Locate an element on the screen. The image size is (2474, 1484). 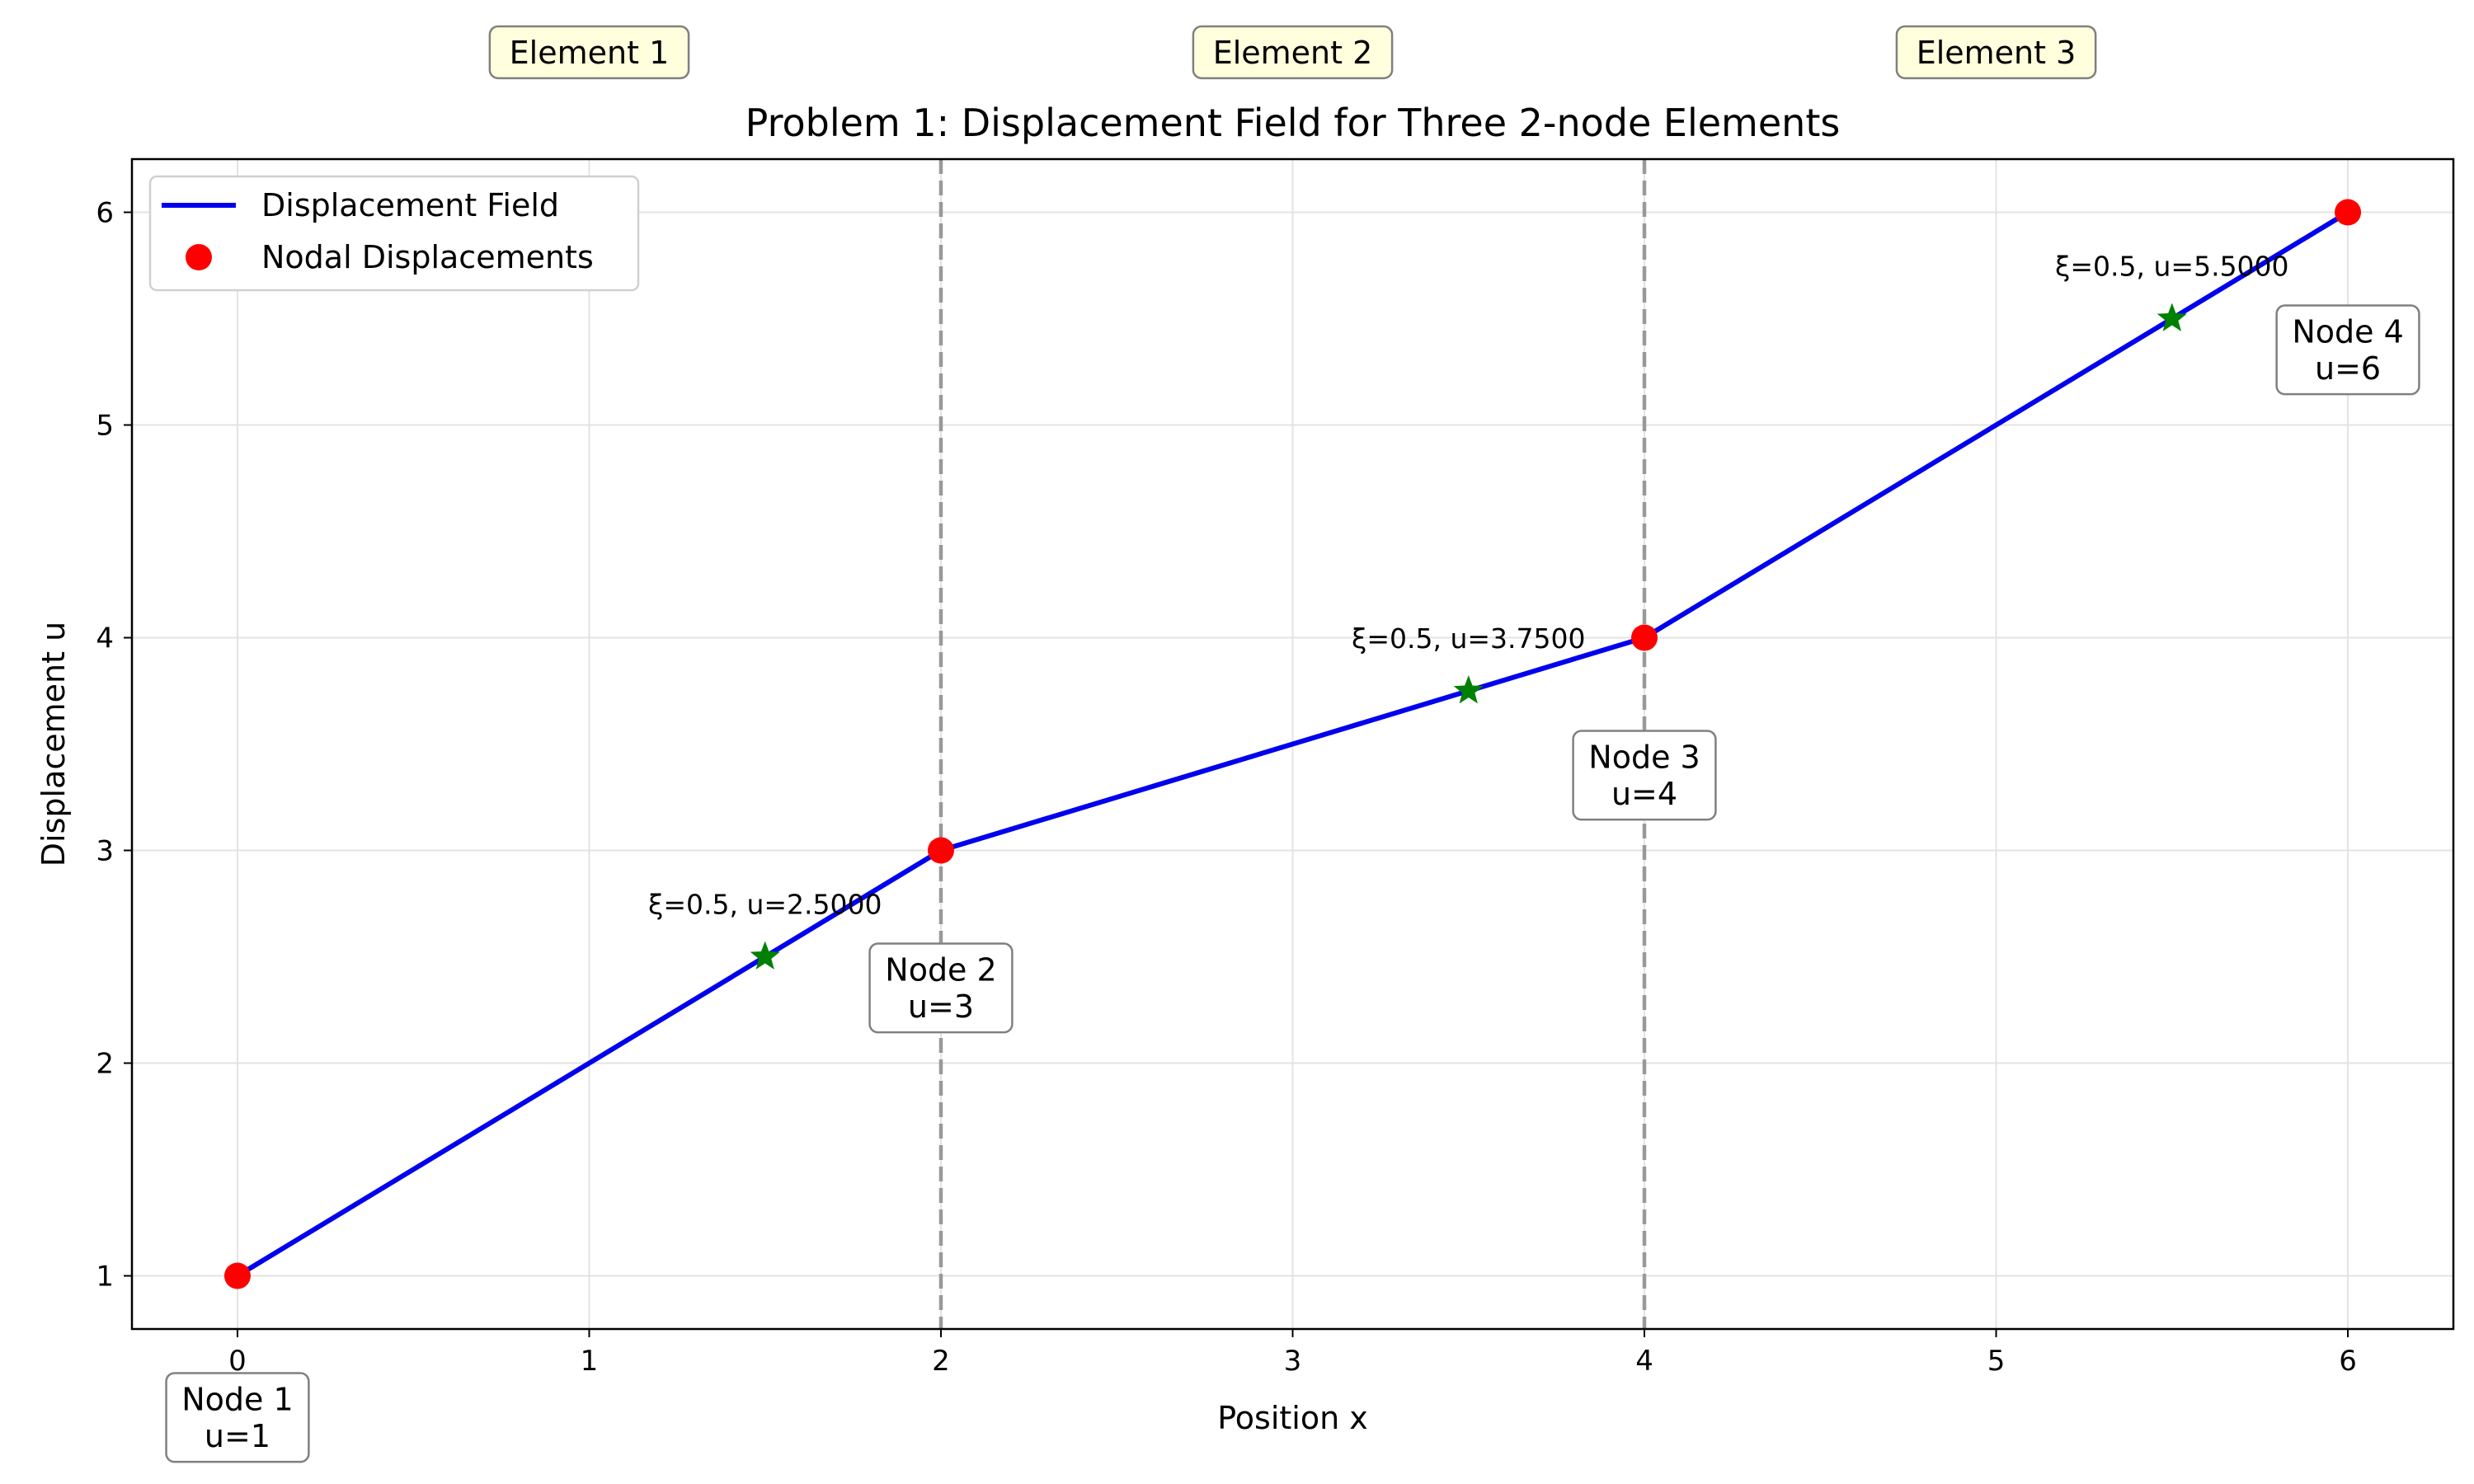
element-label-text: Element 1 is located at coordinates (590, 53).